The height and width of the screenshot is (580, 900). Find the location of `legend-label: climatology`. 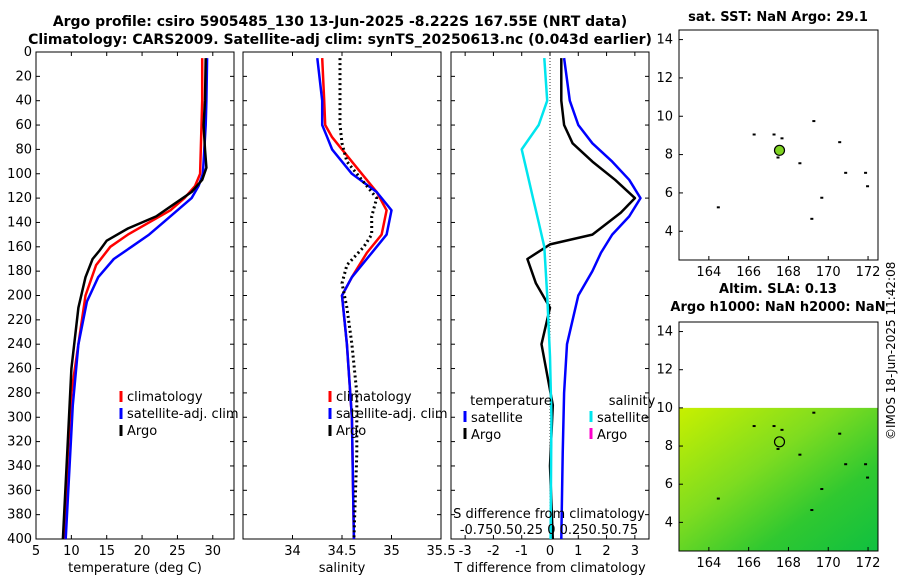

legend-label: climatology is located at coordinates (165, 397).